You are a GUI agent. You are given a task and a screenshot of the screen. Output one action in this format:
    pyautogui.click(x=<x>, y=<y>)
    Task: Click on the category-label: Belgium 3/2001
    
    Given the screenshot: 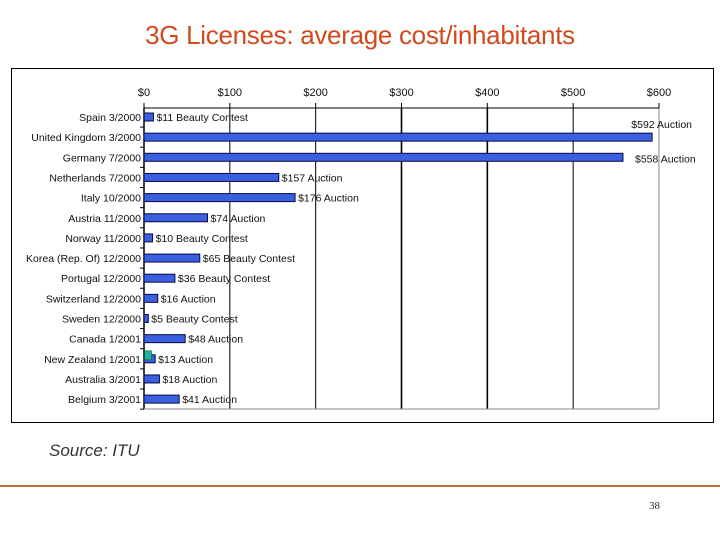 What is the action you would take?
    pyautogui.click(x=104, y=400)
    